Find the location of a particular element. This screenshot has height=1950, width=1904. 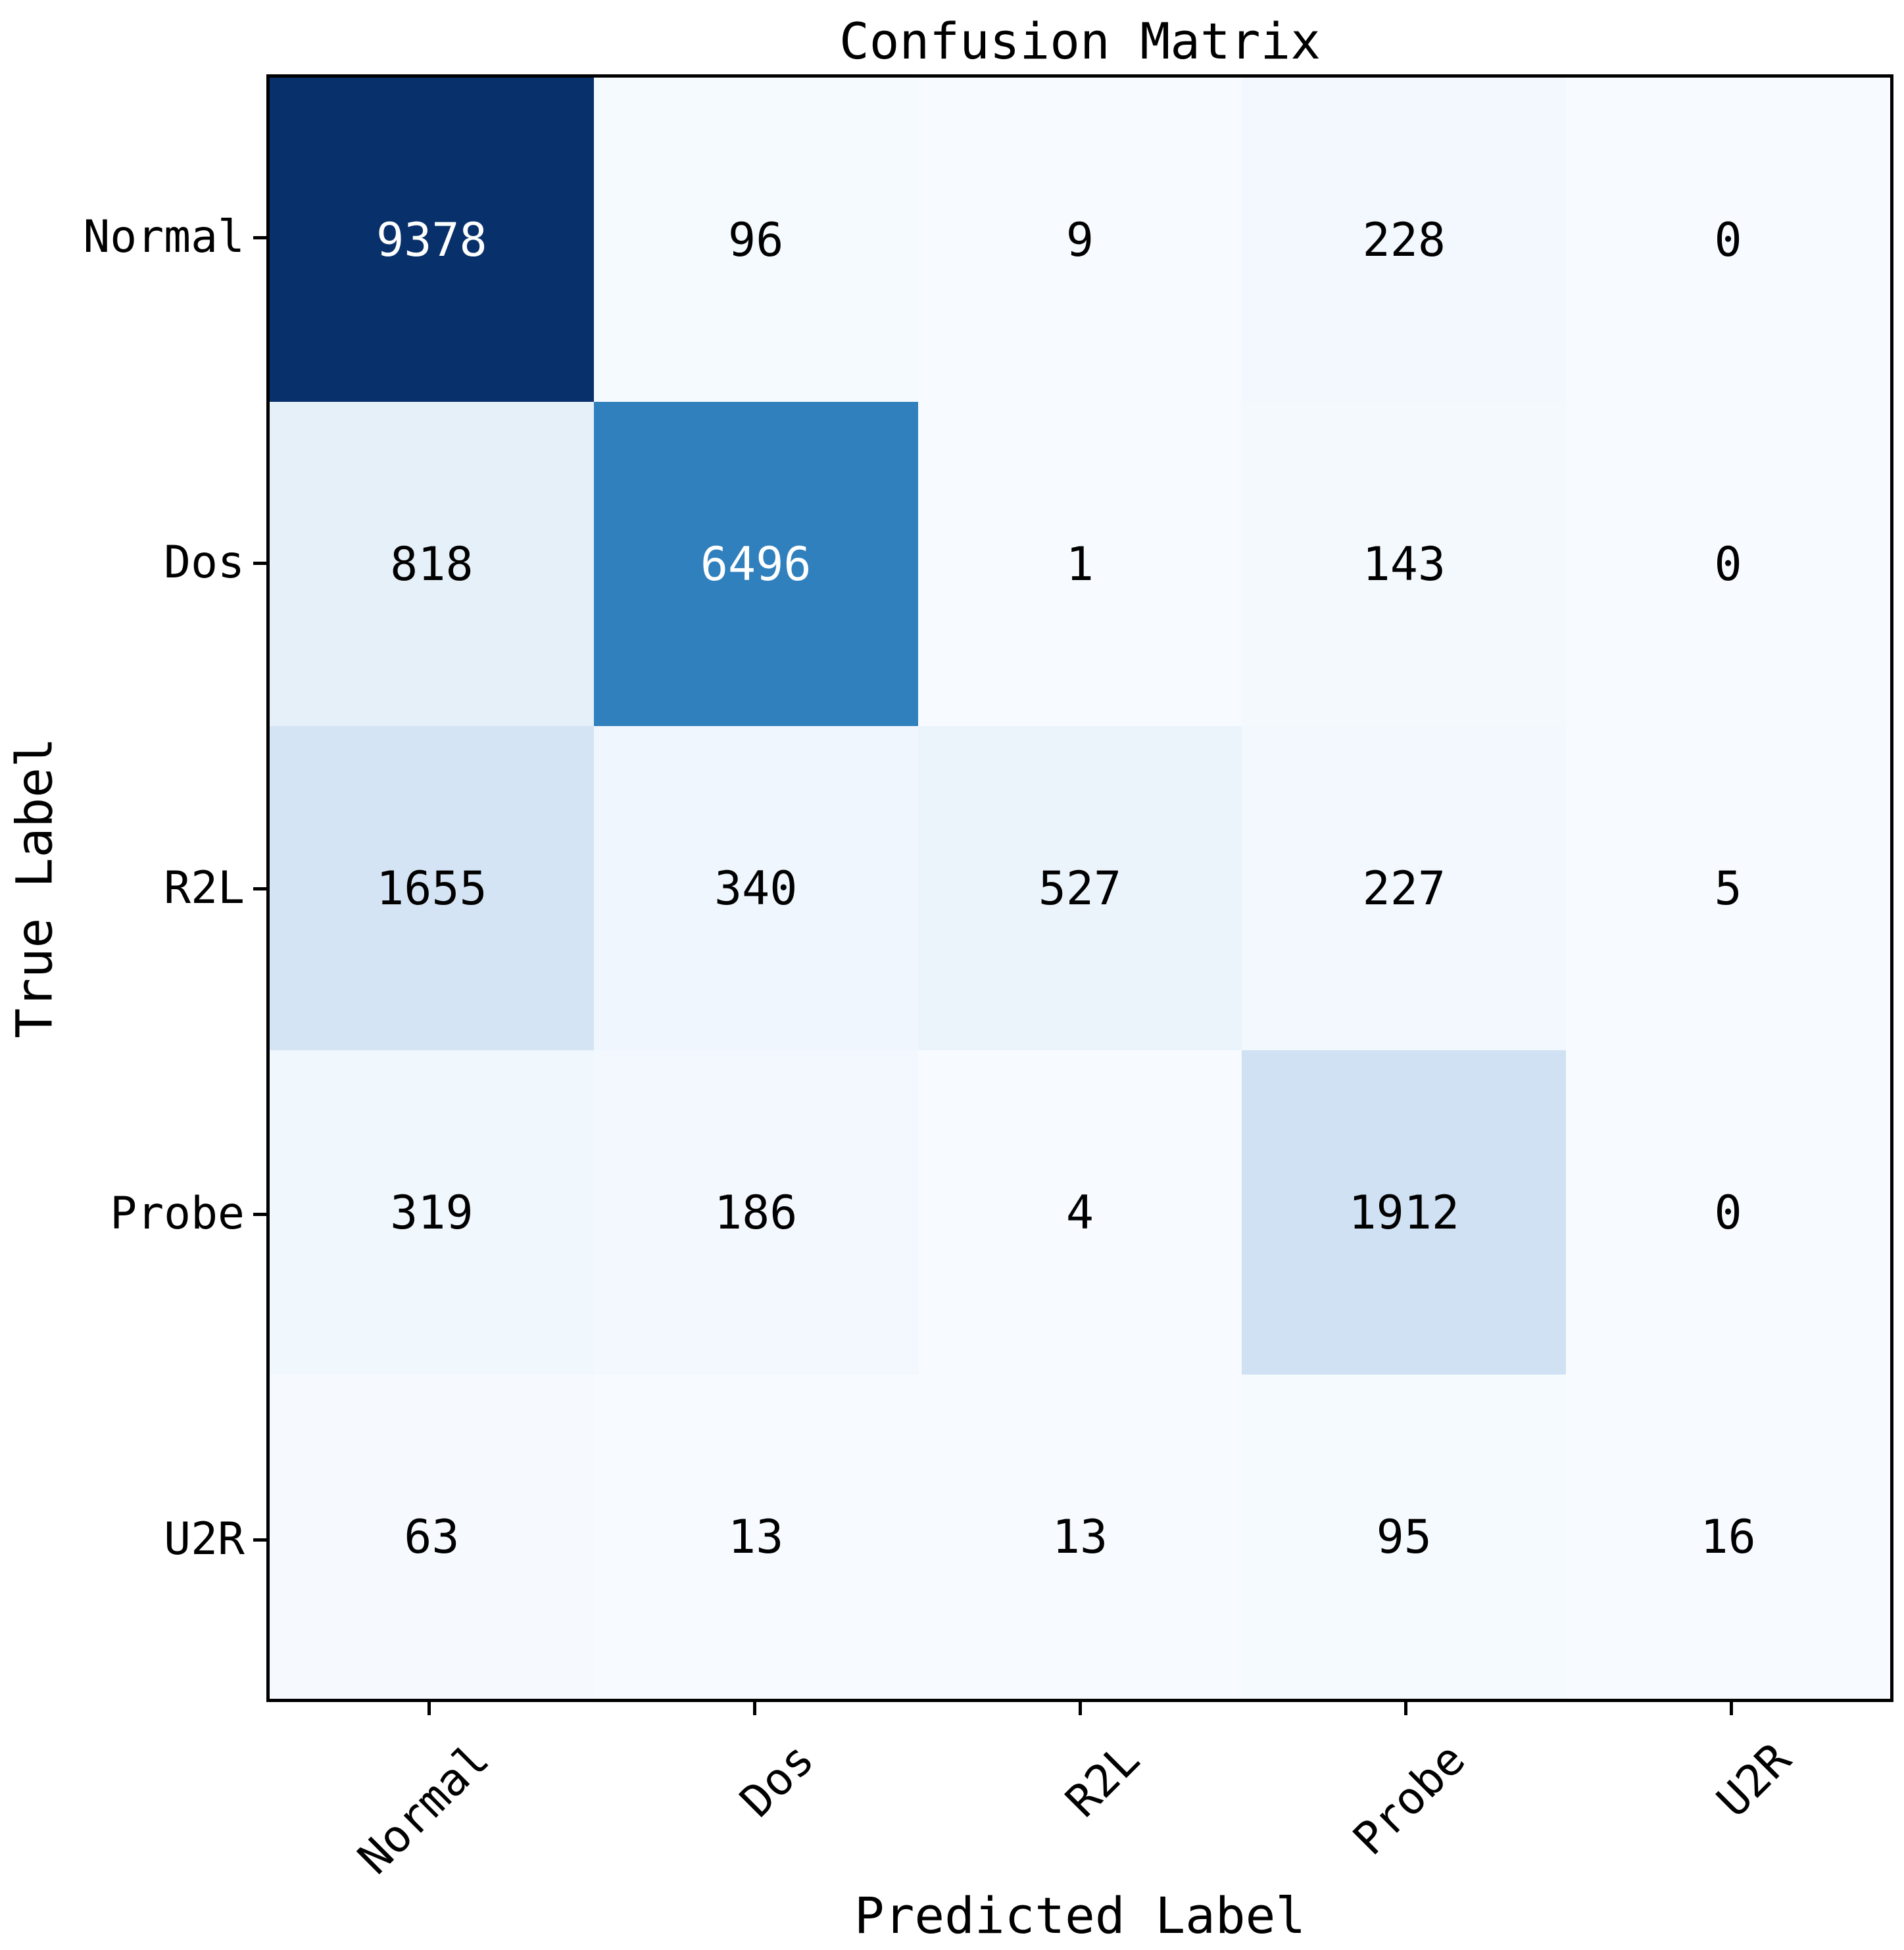

cell-value: 143 is located at coordinates (1404, 564).